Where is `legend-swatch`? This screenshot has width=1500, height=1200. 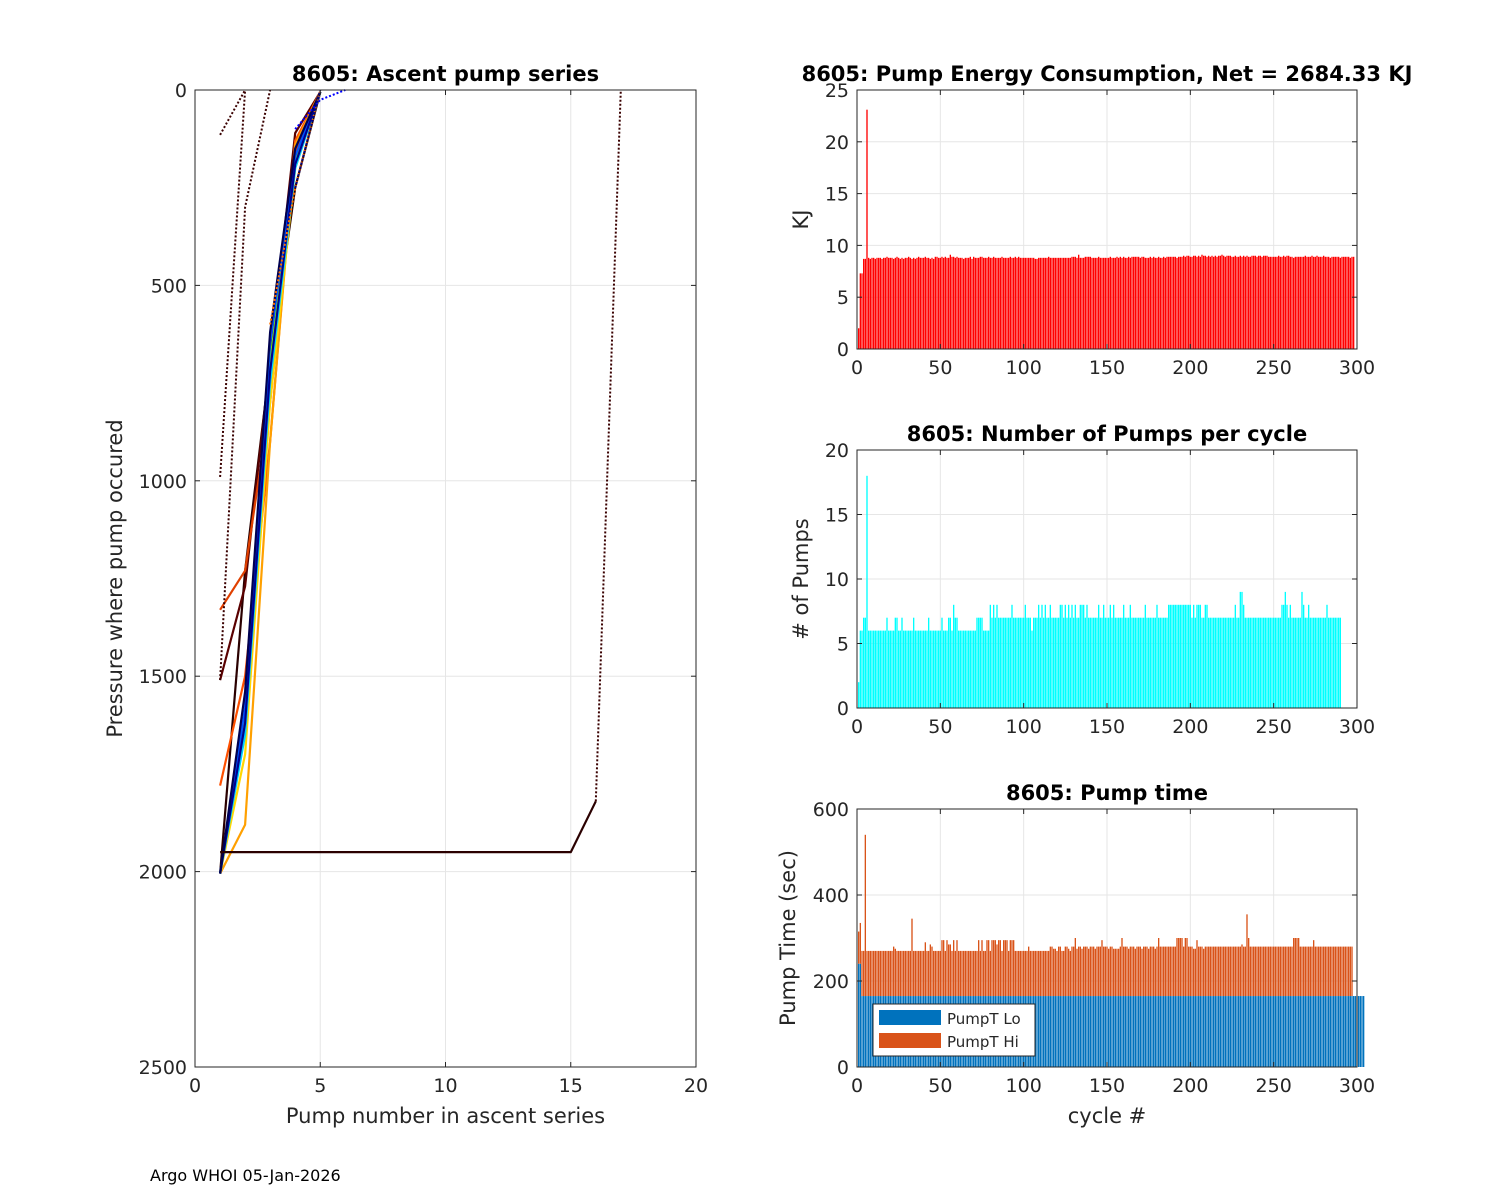
legend-swatch is located at coordinates (910, 1040).